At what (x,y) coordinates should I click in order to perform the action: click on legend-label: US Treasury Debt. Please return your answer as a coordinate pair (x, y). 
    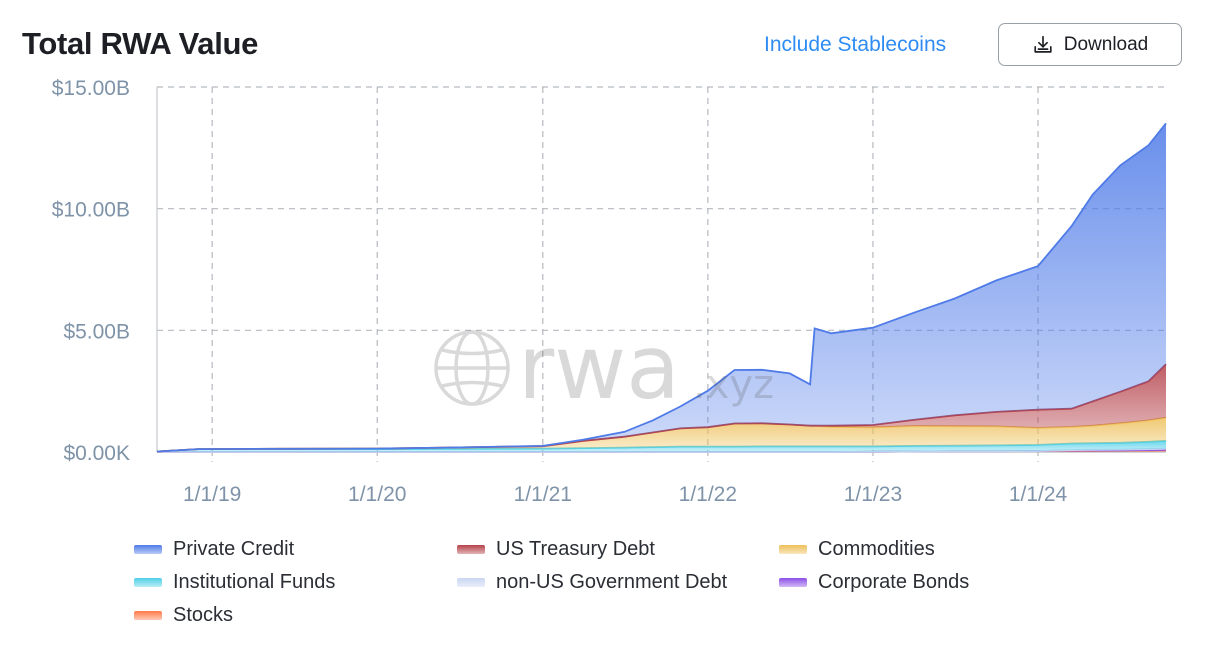
    Looking at the image, I should click on (575, 549).